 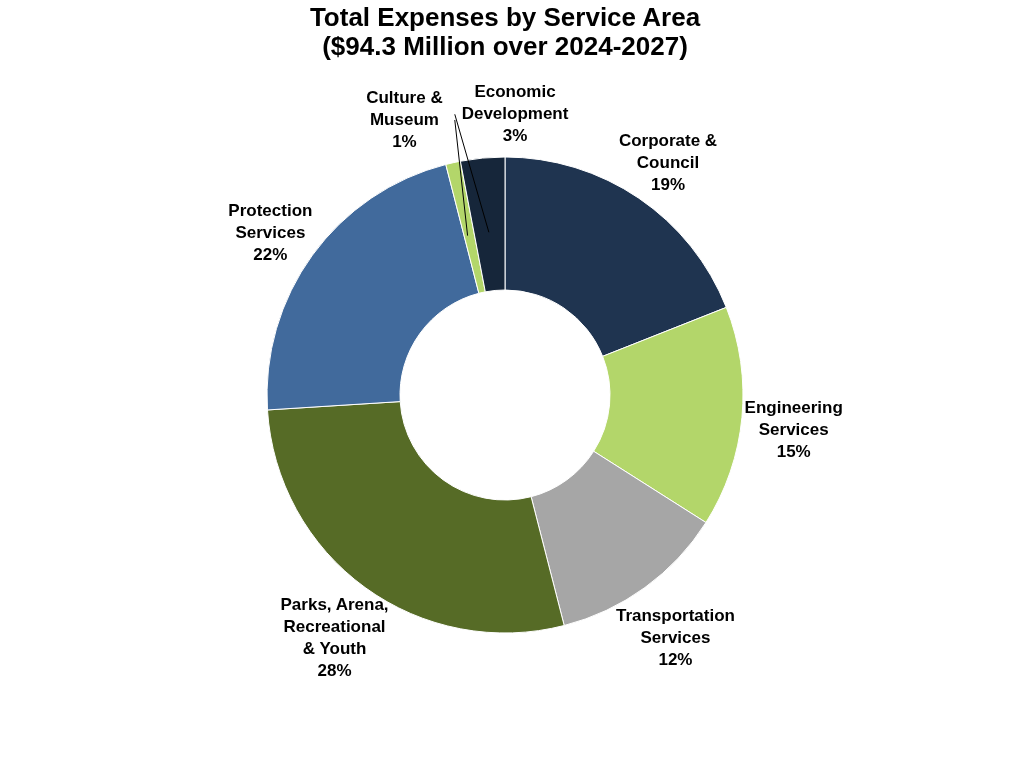 What do you see at coordinates (505, 17) in the screenshot?
I see `chart-title: Total Expenses by Service Area` at bounding box center [505, 17].